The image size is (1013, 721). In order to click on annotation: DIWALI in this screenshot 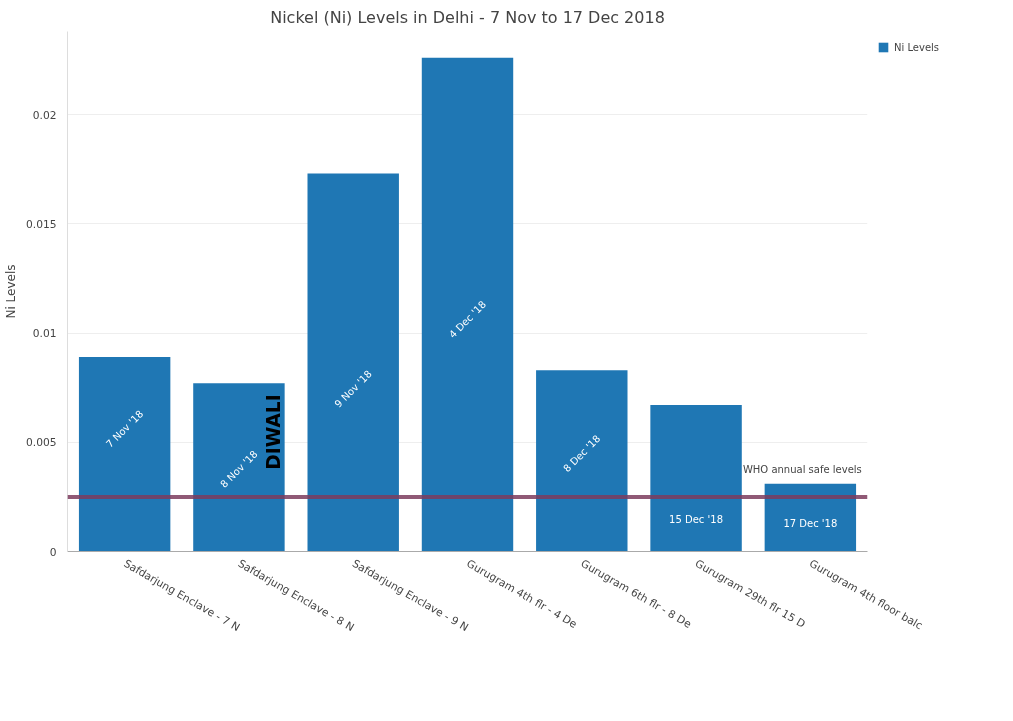, I will do `click(273, 432)`.